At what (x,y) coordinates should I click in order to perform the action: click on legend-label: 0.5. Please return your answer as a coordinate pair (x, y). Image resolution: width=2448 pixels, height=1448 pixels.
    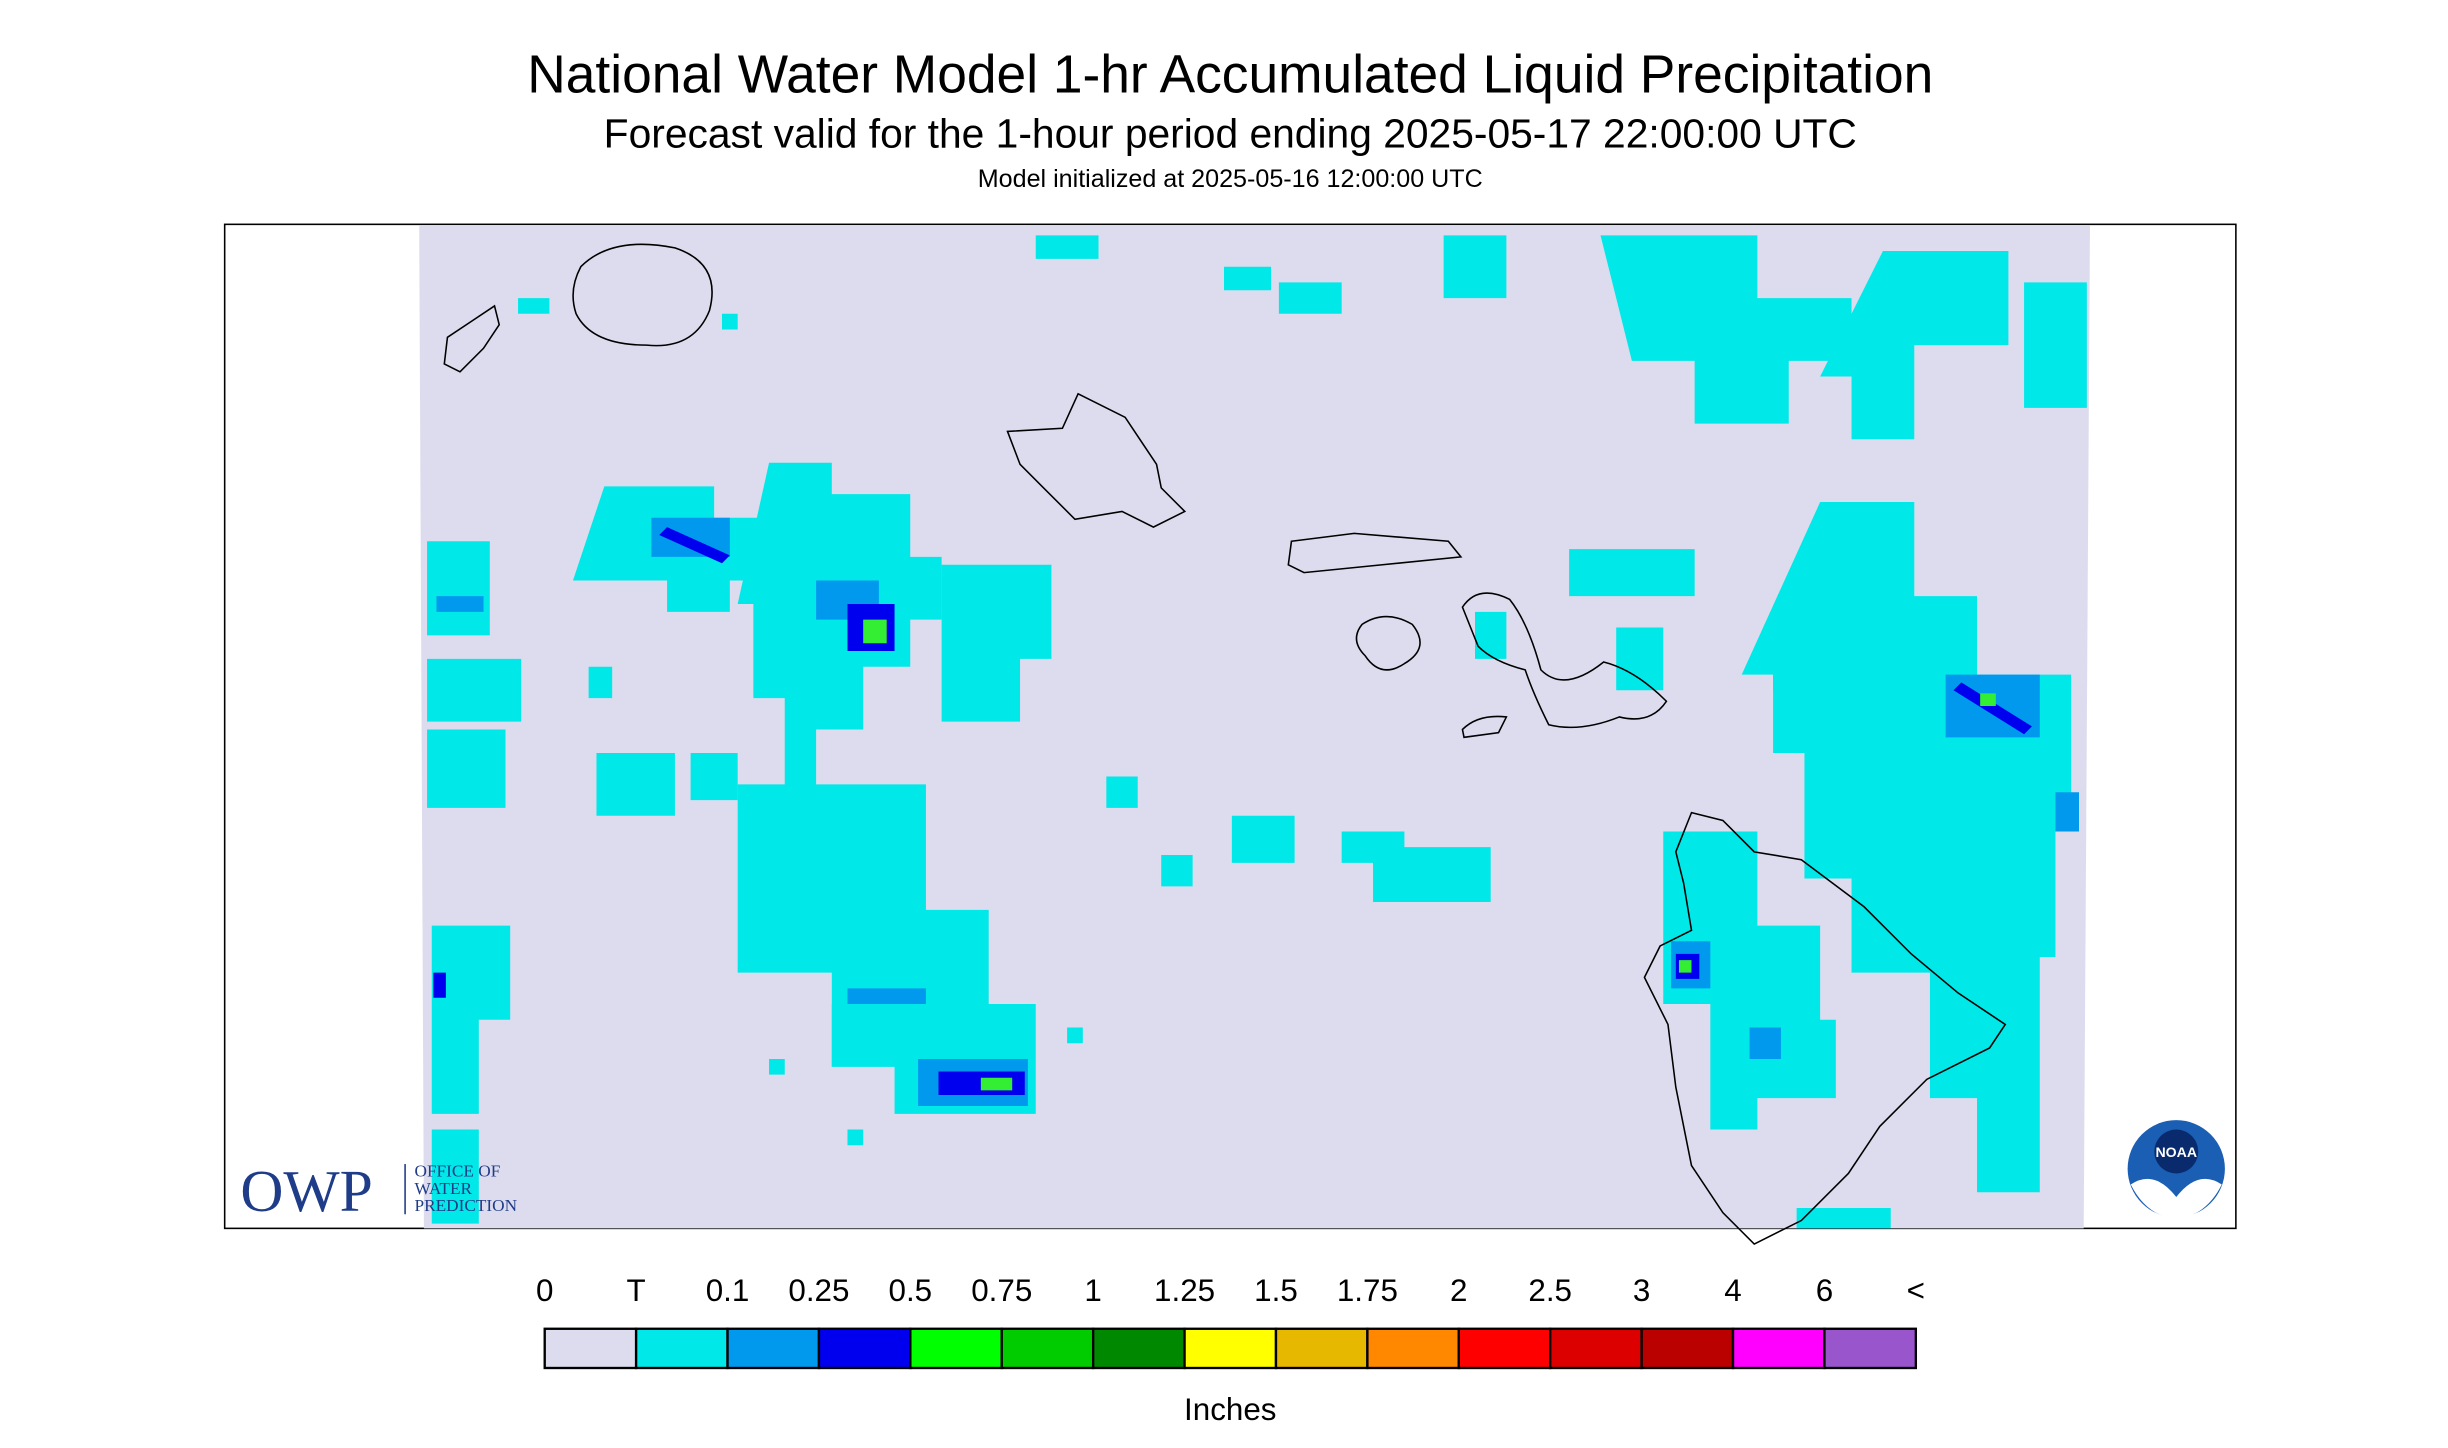
    Looking at the image, I should click on (911, 1290).